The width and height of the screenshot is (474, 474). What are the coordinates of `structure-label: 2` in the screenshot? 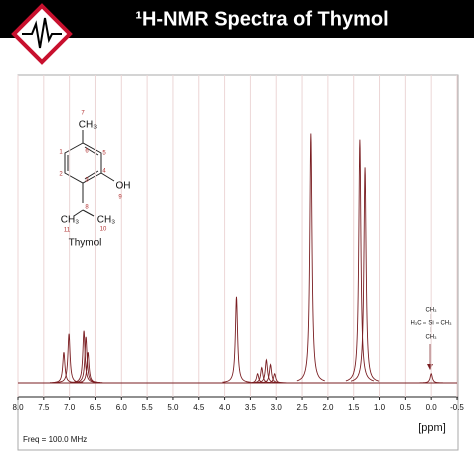 It's located at (61, 175).